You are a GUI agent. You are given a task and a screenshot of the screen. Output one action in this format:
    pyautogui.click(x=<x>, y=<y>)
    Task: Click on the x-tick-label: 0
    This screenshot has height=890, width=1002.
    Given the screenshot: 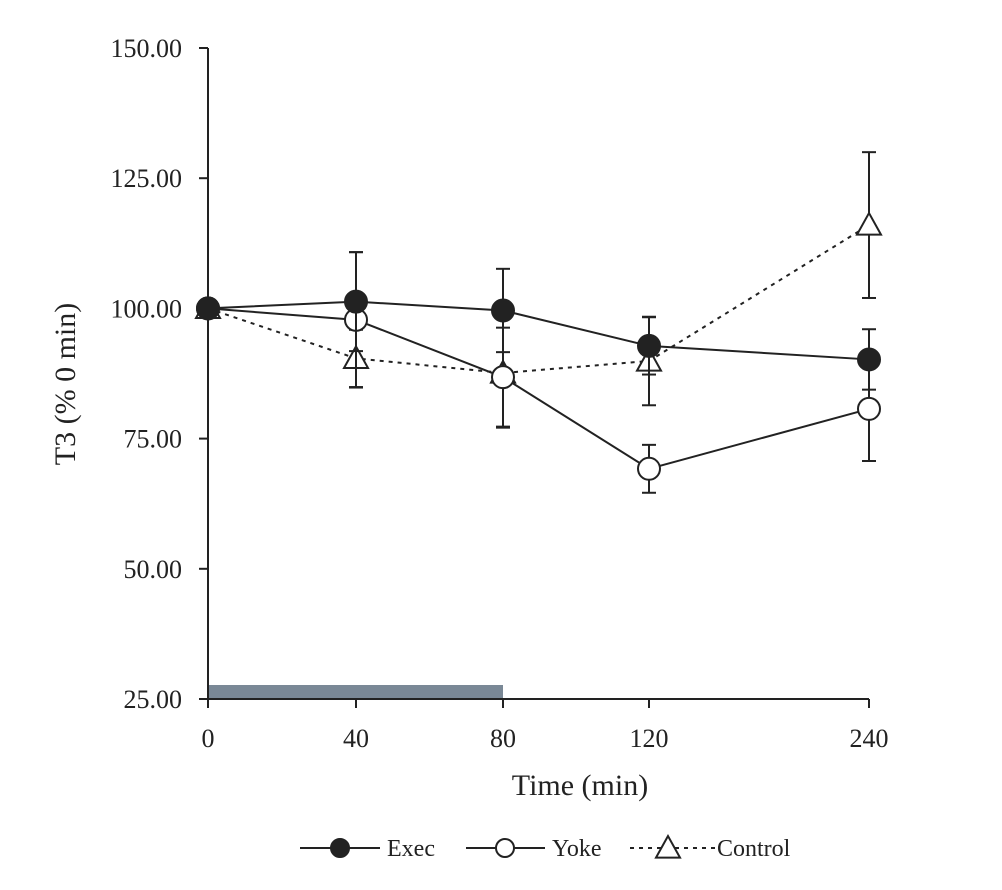 What is the action you would take?
    pyautogui.click(x=208, y=738)
    